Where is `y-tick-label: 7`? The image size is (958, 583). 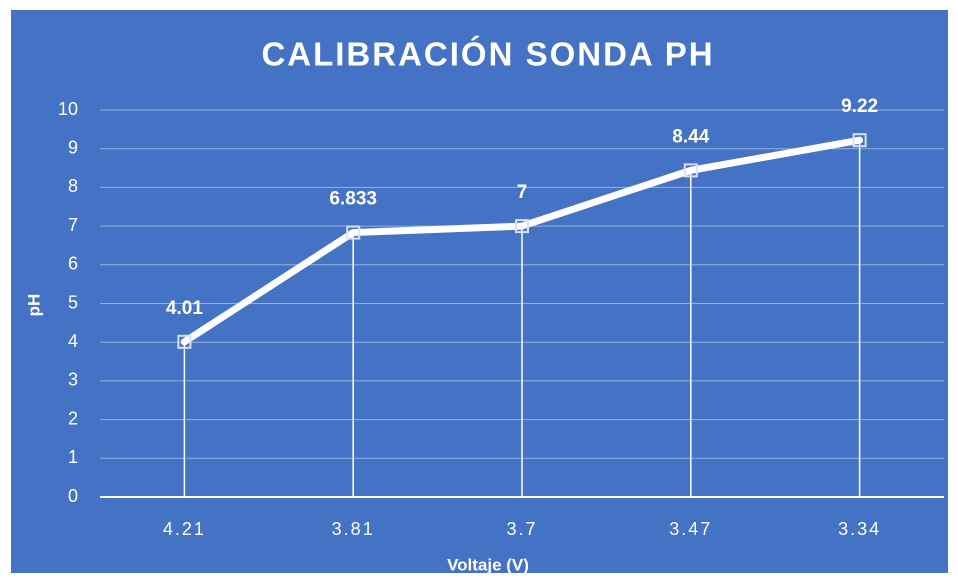 y-tick-label: 7 is located at coordinates (73, 225).